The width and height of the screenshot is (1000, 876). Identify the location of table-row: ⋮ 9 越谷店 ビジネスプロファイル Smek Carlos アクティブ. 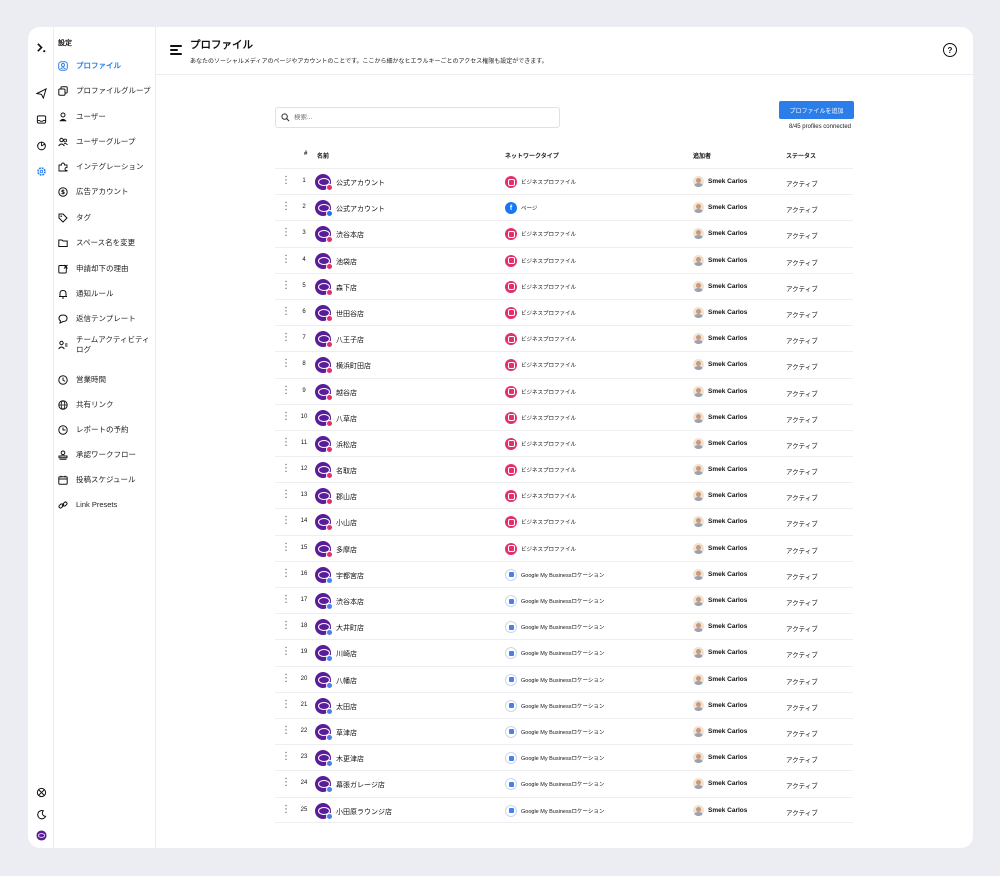
(564, 390).